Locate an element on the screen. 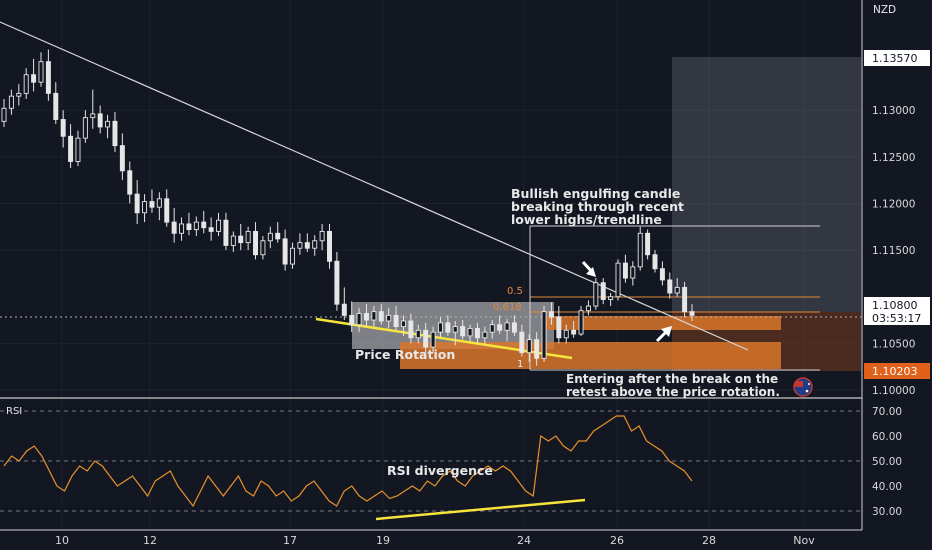  rsi-axis-ticks: 70.00 60.00 50.00 40.00 30.00 is located at coordinates (887, 462).